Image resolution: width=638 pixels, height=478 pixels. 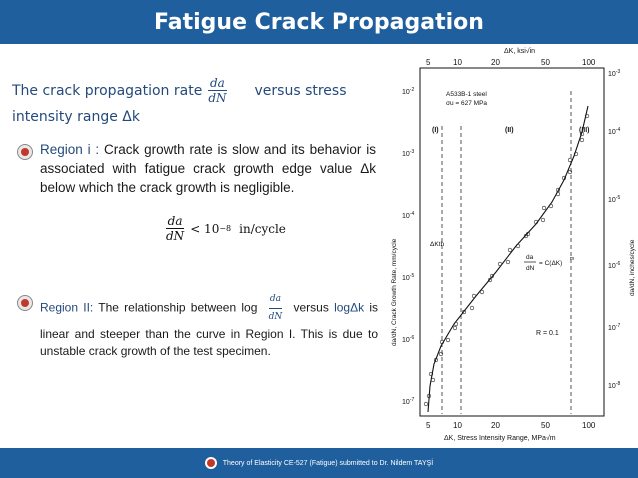 What do you see at coordinates (205, 228) in the screenshot?
I see `formula-rhs: < 10` at bounding box center [205, 228].